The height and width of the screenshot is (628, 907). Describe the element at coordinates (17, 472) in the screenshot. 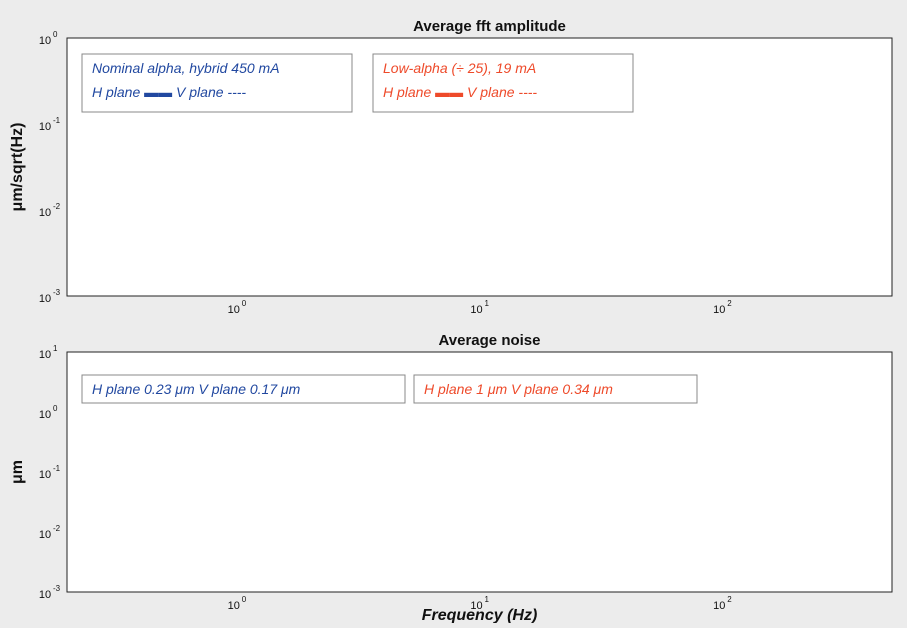

I see `y-axis-label: μm` at that location.